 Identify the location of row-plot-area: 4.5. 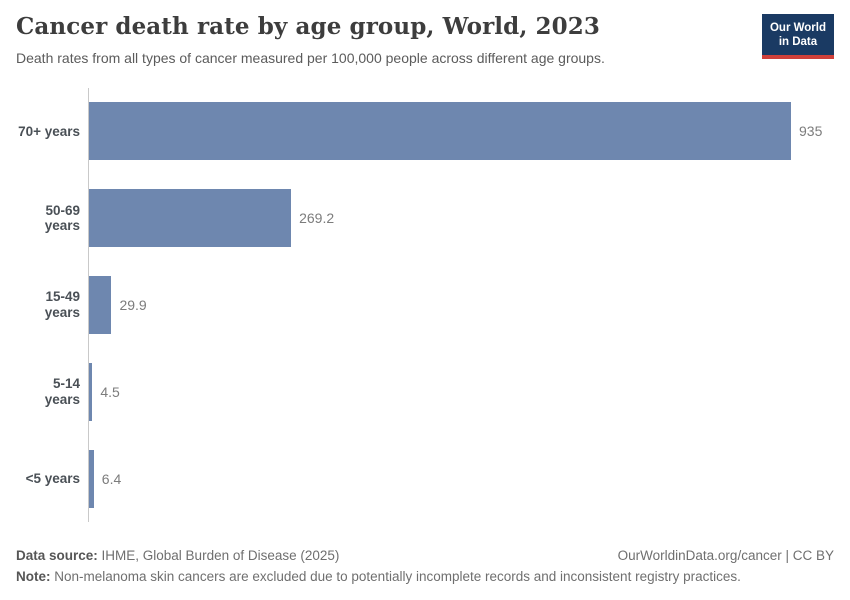
(461, 392).